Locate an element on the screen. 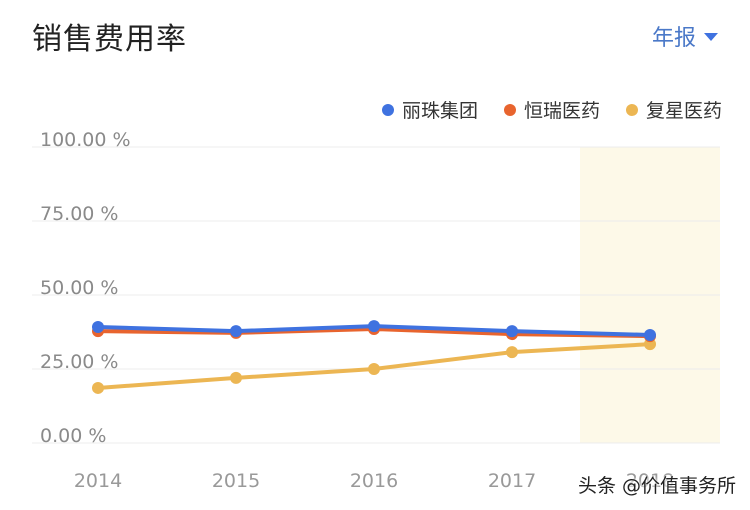 The width and height of the screenshot is (750, 510). legend-label: 丽珠集团 is located at coordinates (439, 111).